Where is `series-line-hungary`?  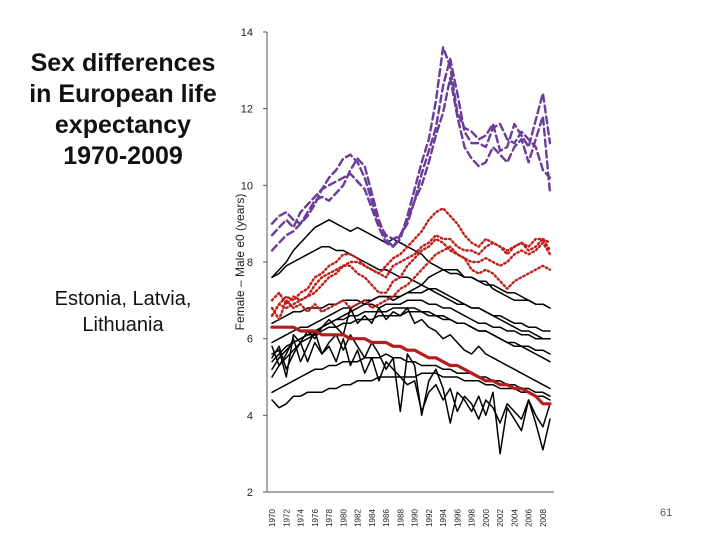 series-line-hungary is located at coordinates (411, 323).